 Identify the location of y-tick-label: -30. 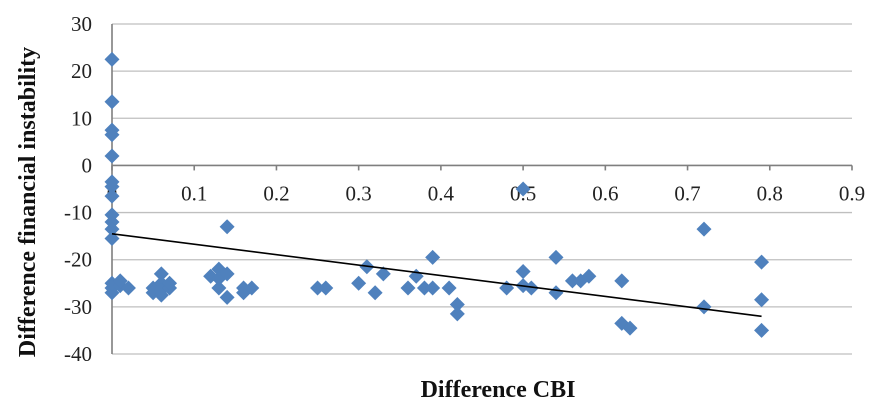
(78, 307).